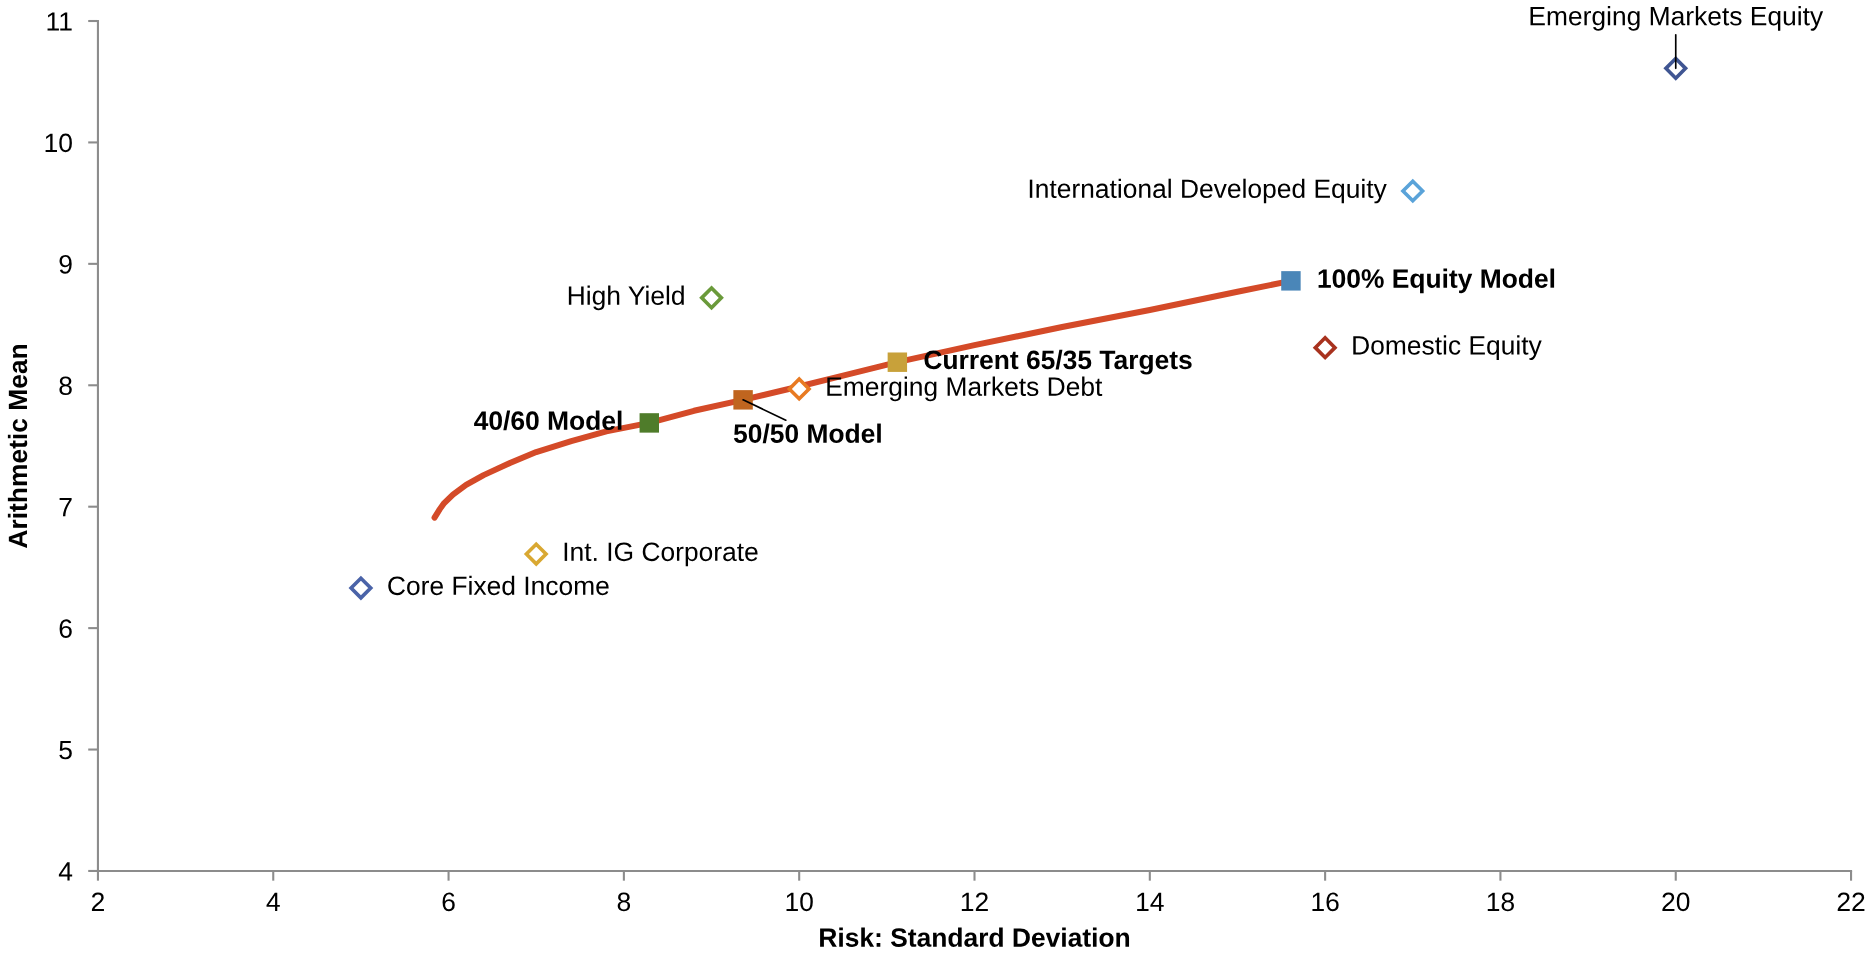 This screenshot has width=1869, height=955. What do you see at coordinates (97, 901) in the screenshot?
I see `x-tick-label: 2` at bounding box center [97, 901].